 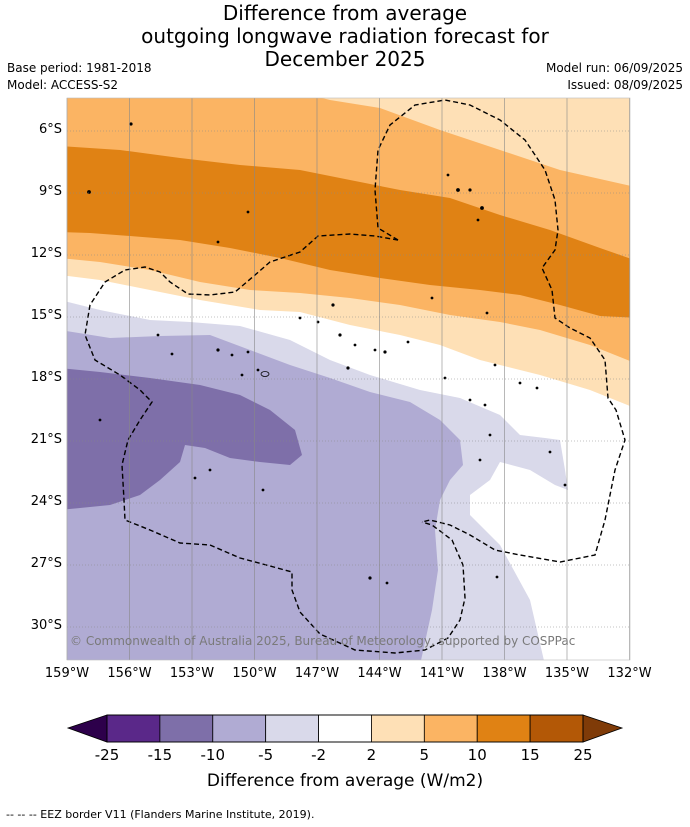 What do you see at coordinates (567, 673) in the screenshot?
I see `lon-tick-label: 135°W` at bounding box center [567, 673].